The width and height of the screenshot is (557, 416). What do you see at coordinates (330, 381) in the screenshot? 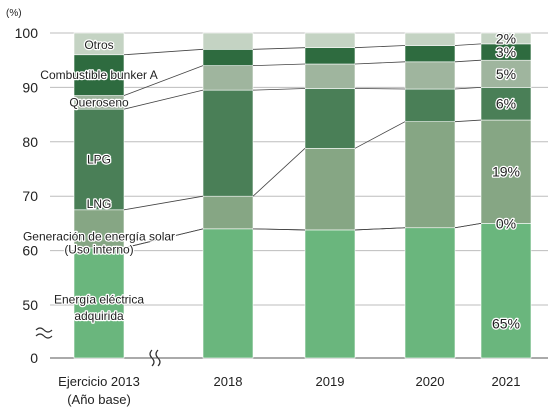
I see `x-category-2019: 2019` at bounding box center [330, 381].